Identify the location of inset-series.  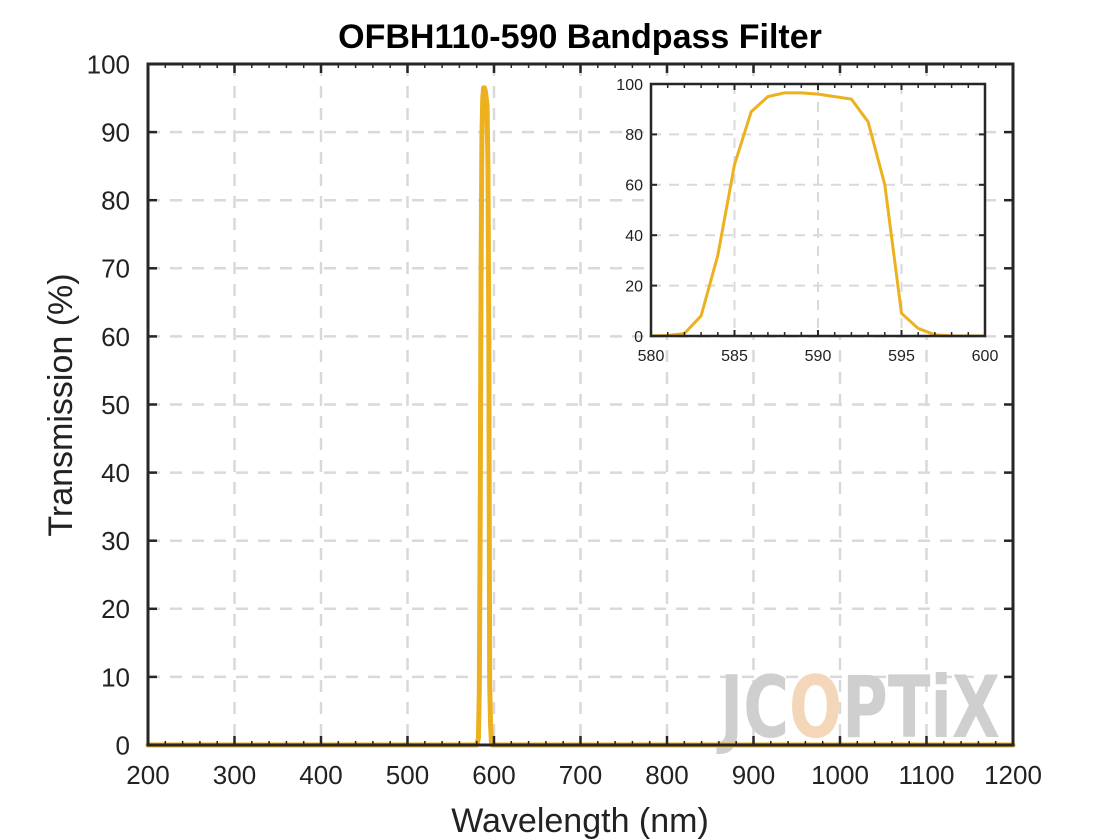
(818, 214).